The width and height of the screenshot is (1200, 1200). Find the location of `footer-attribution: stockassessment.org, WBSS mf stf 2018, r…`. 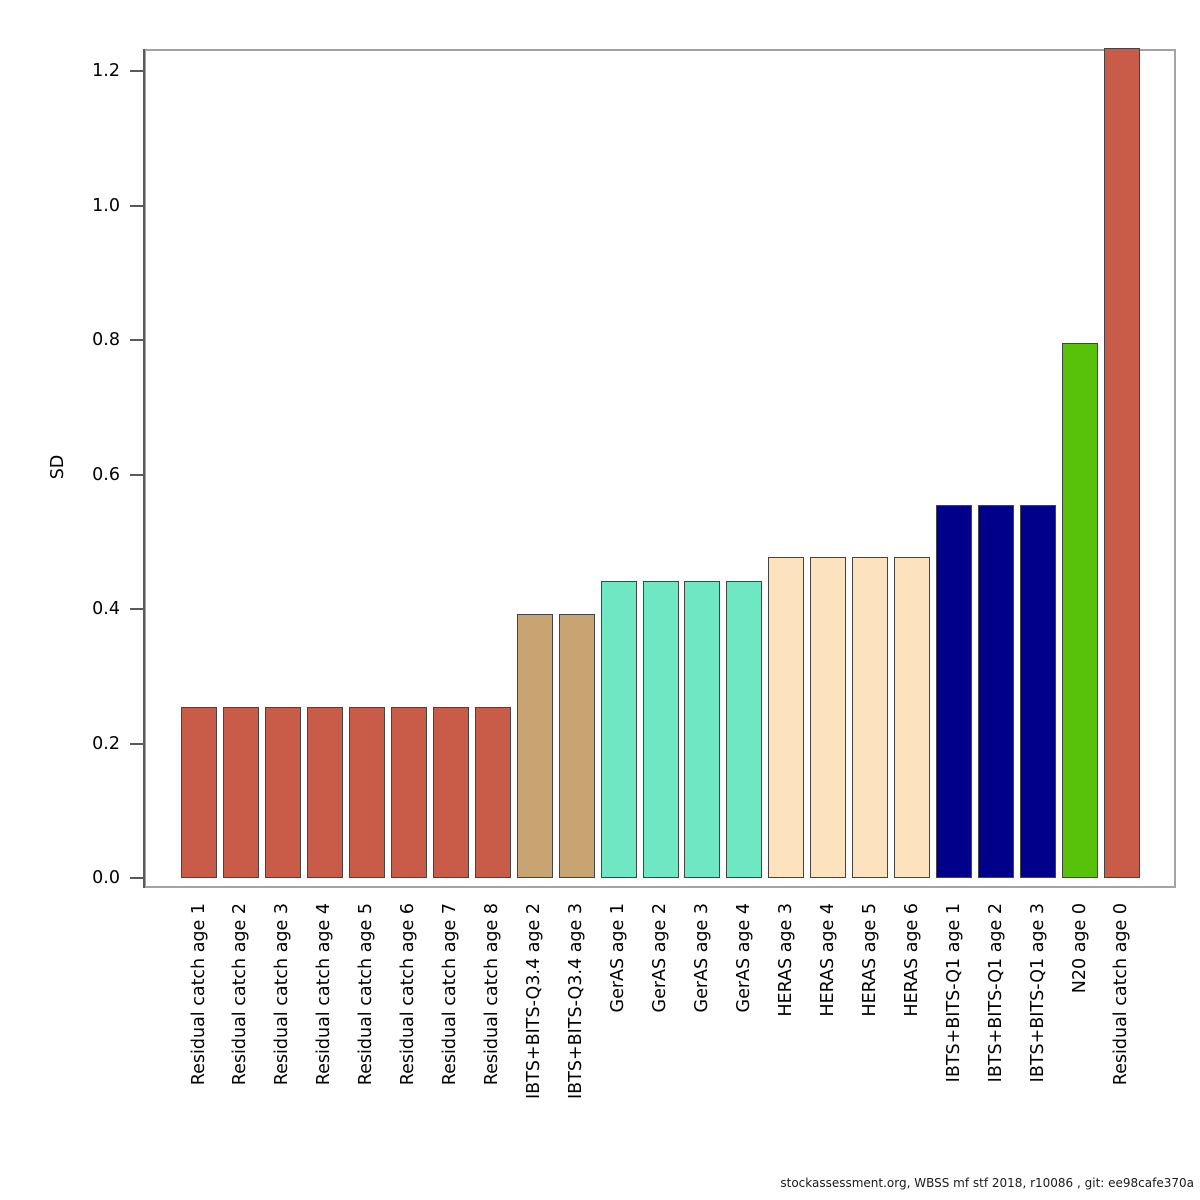

footer-attribution: stockassessment.org, WBSS mf stf 2018, r… is located at coordinates (987, 1183).